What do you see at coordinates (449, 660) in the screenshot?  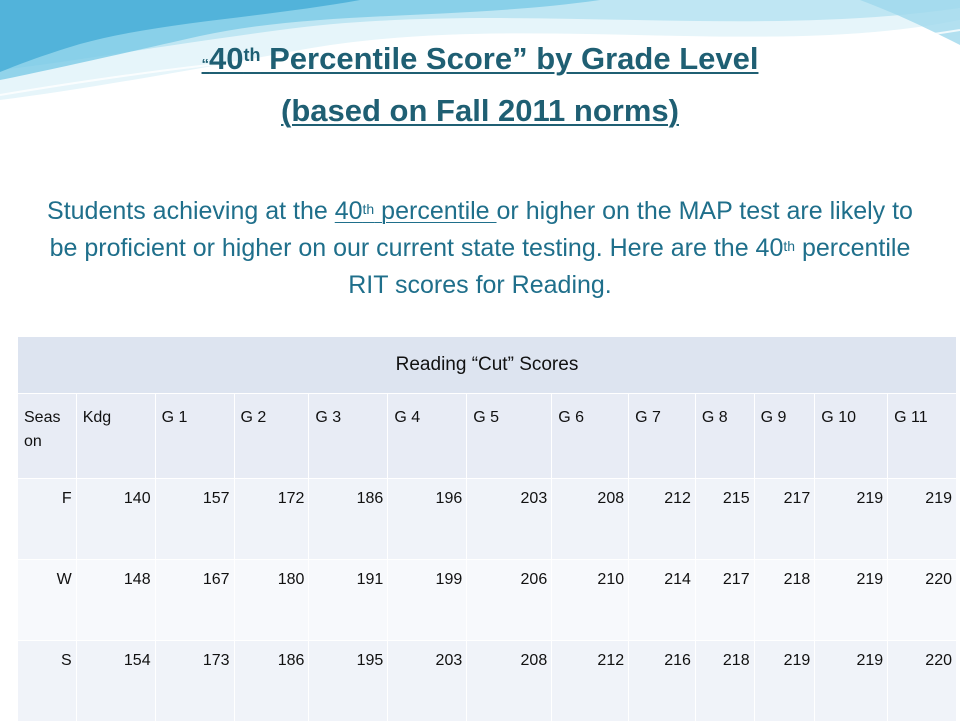 I see `score-value: 203` at bounding box center [449, 660].